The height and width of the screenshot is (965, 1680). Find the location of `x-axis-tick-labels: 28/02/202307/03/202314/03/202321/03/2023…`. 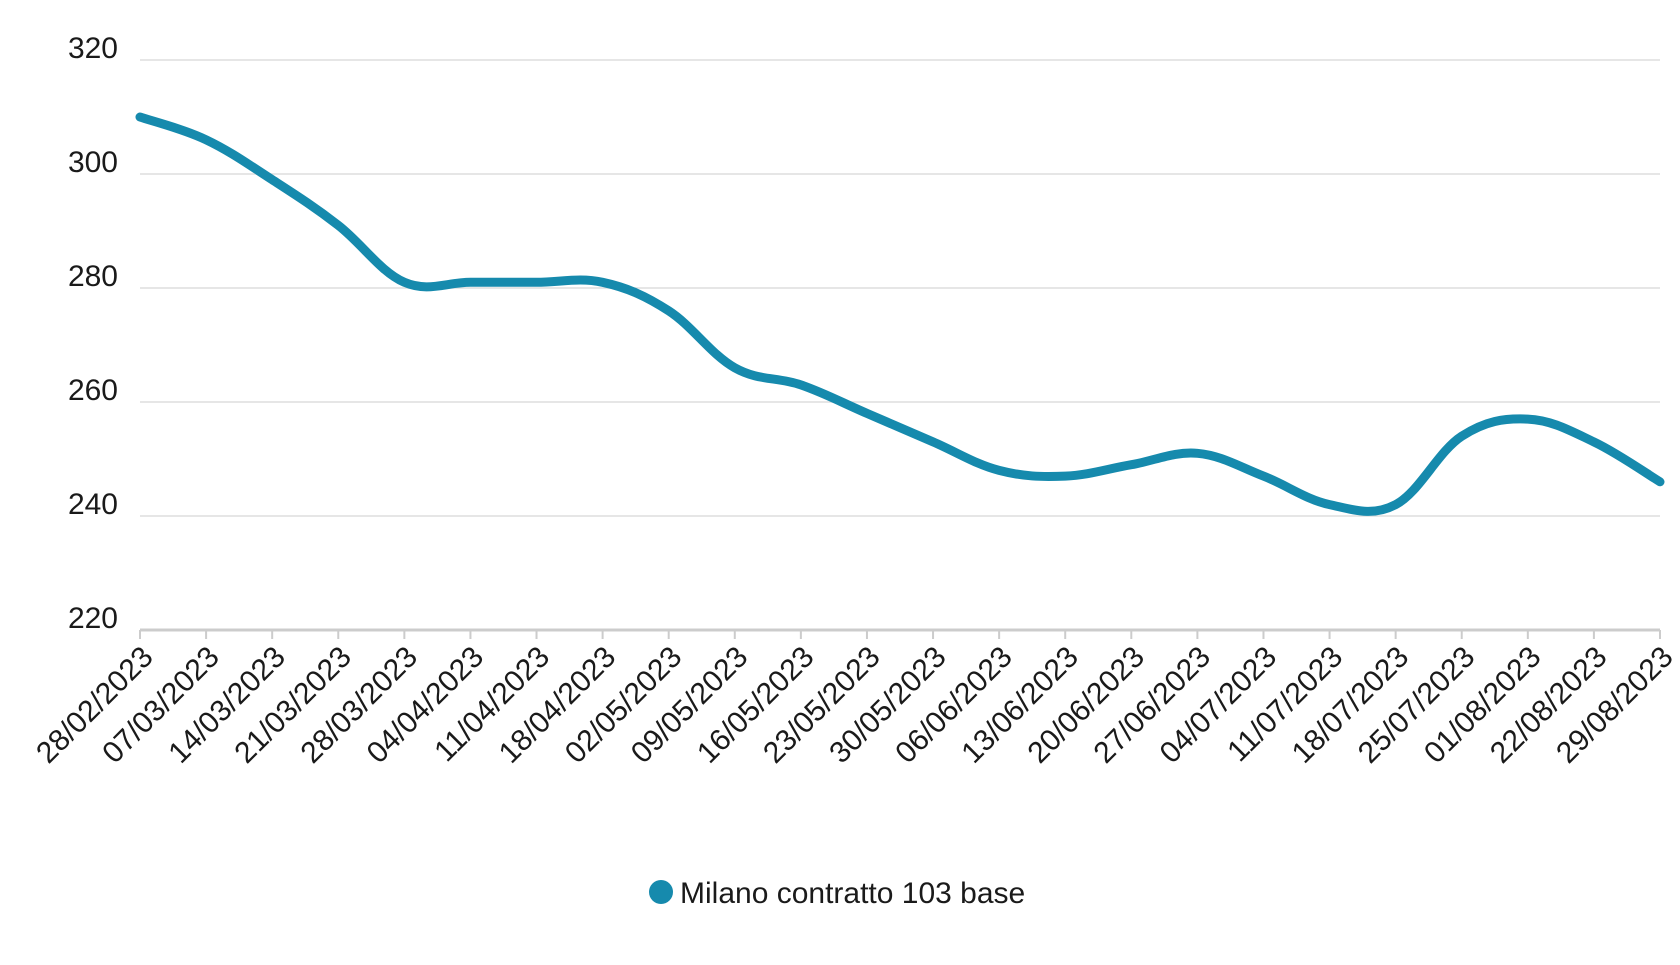

x-axis-tick-labels: 28/02/202307/03/202314/03/202321/03/2023… is located at coordinates (855, 705).